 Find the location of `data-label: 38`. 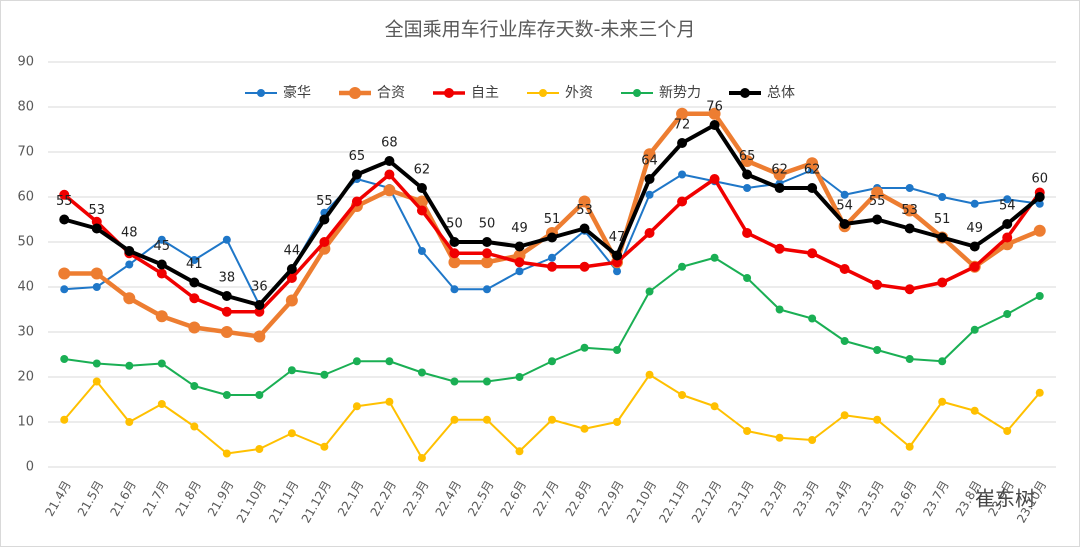

data-label: 38 is located at coordinates (227, 278).